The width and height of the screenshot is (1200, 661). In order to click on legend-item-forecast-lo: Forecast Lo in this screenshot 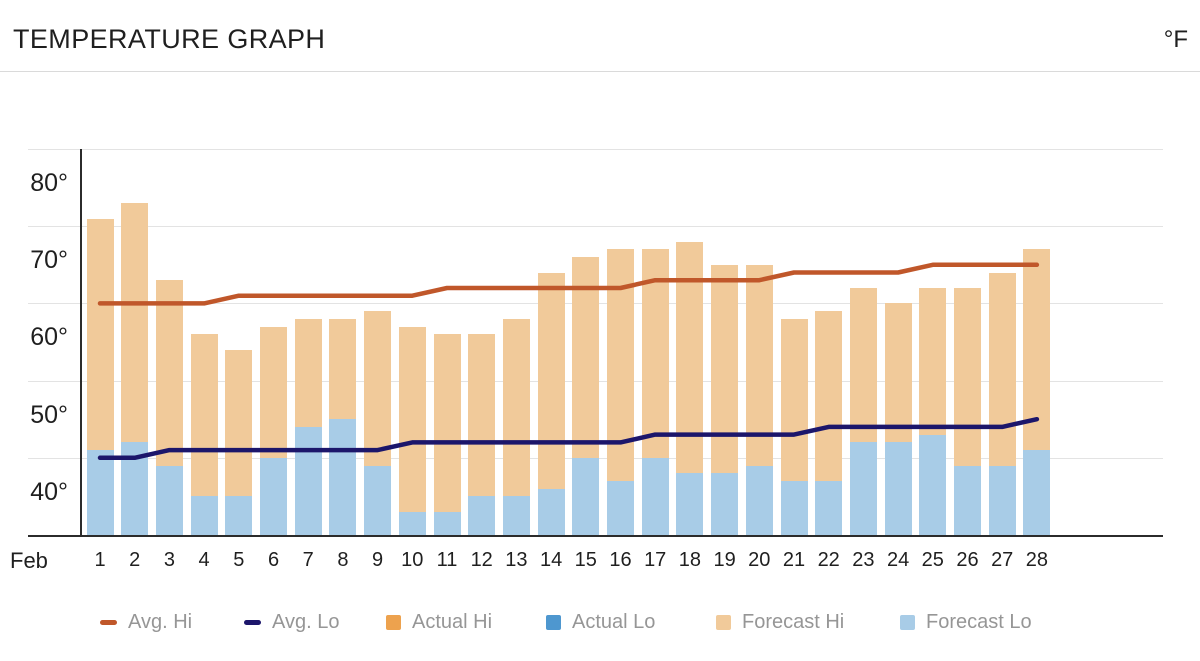, I will do `click(966, 622)`.